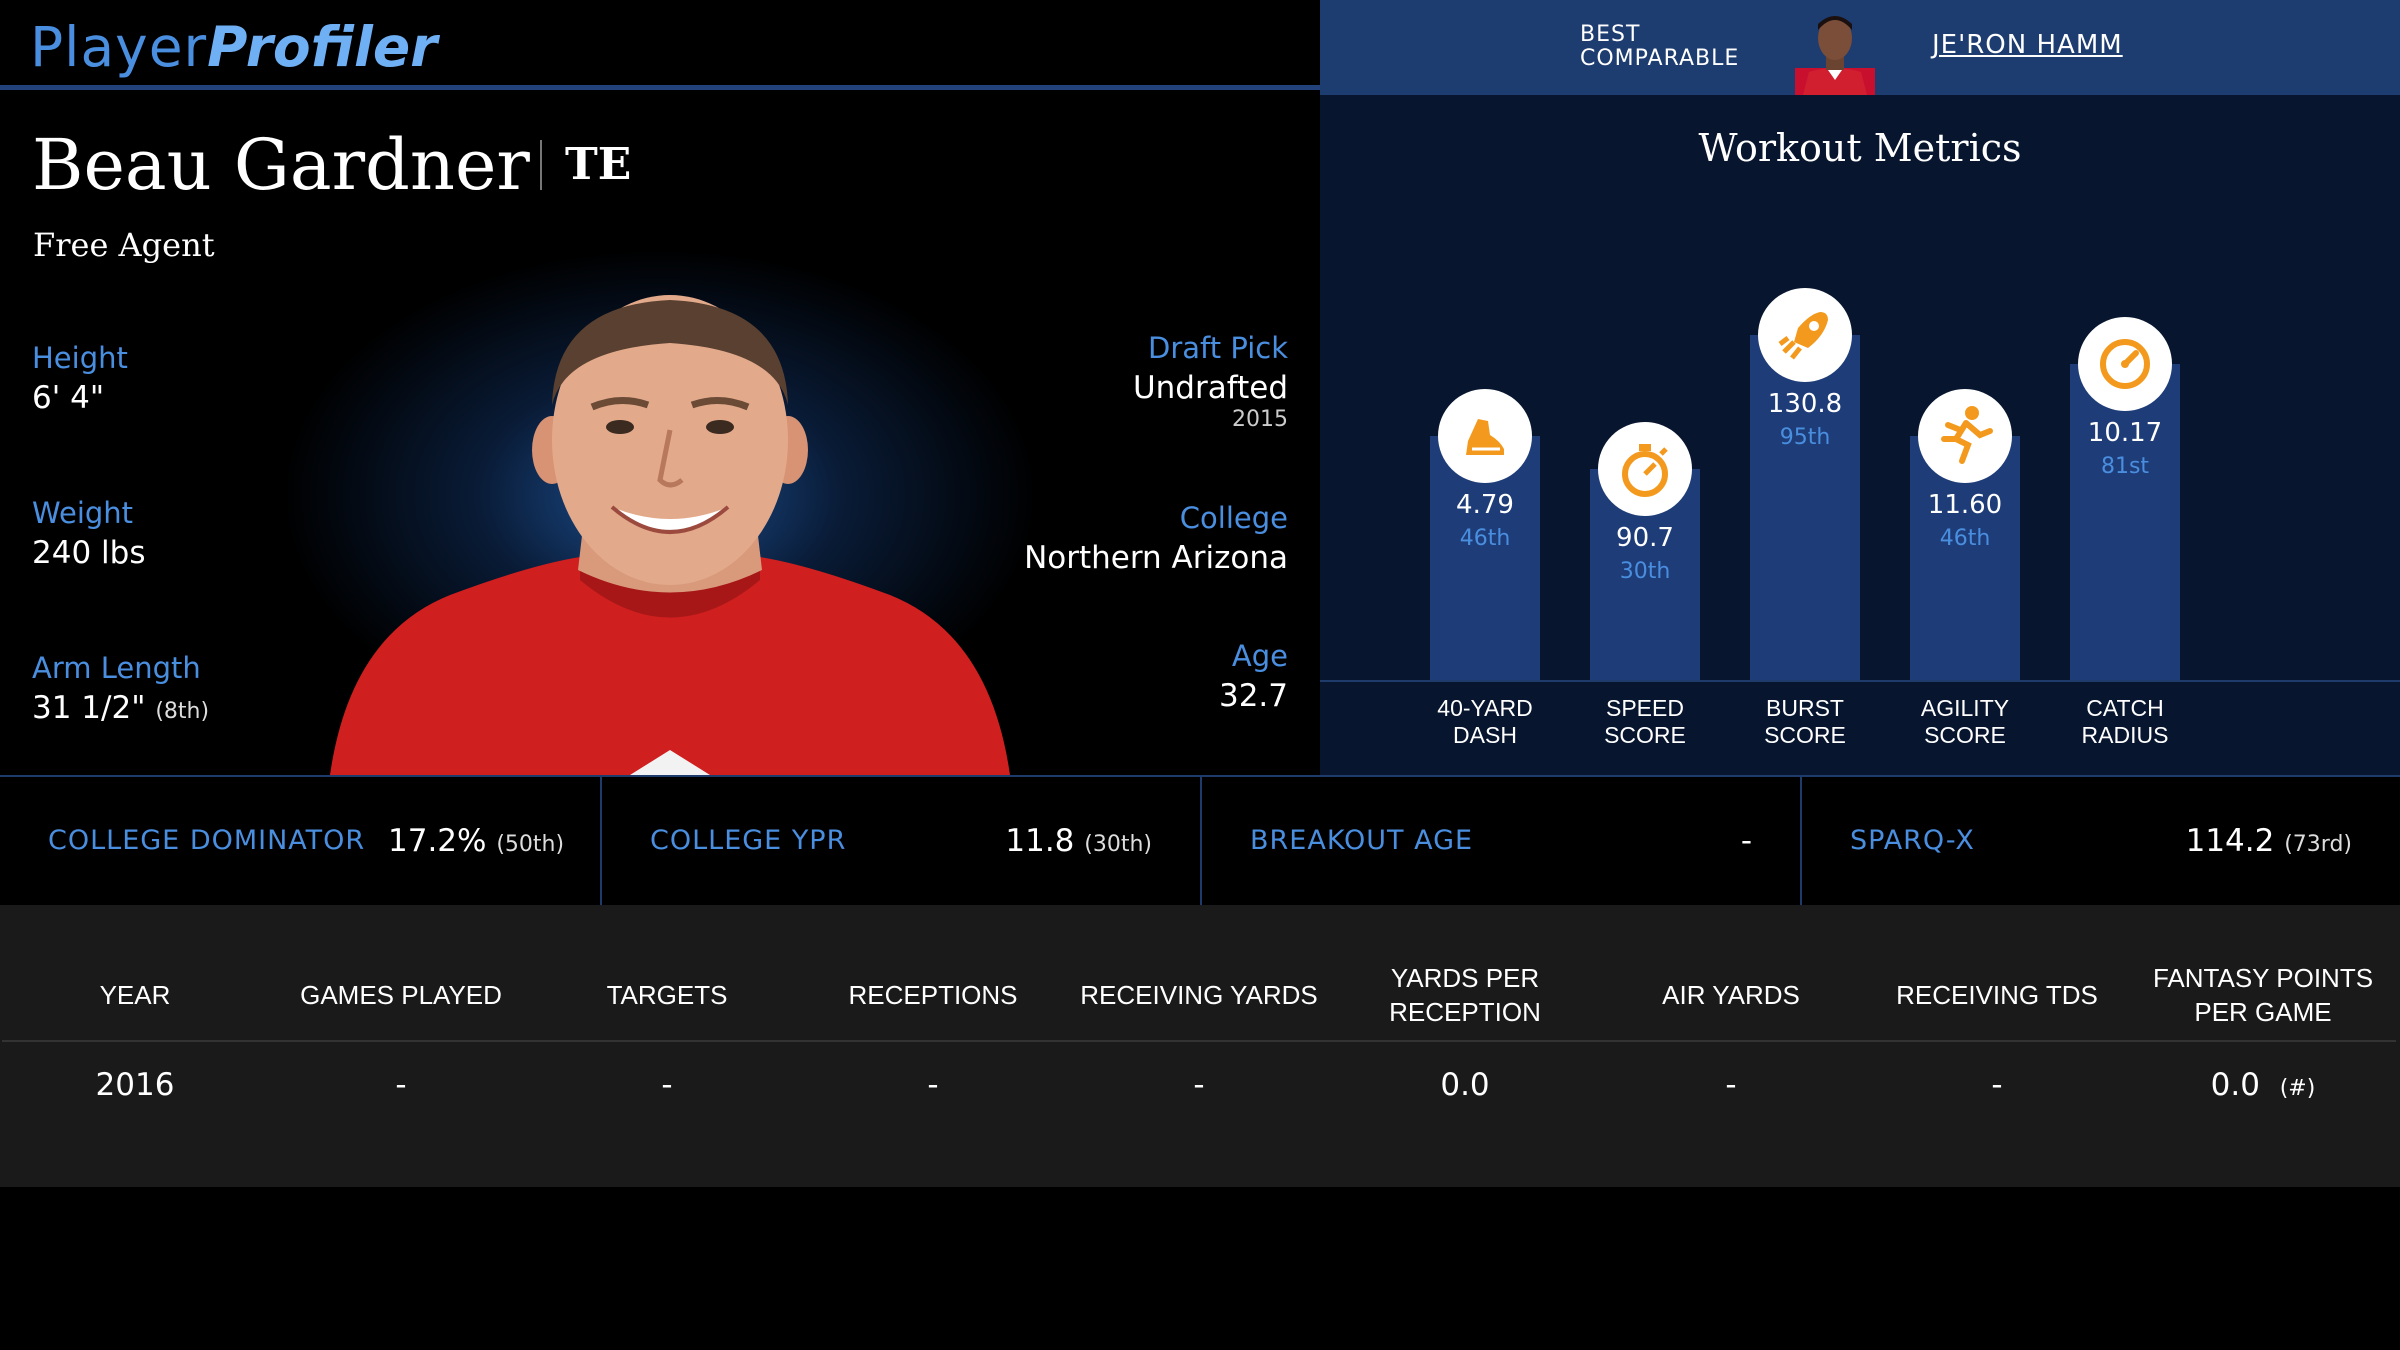 The width and height of the screenshot is (2400, 1350). I want to click on col-header-fantasy-ppg: FANTASY POINTS PER GAME, so click(2263, 995).